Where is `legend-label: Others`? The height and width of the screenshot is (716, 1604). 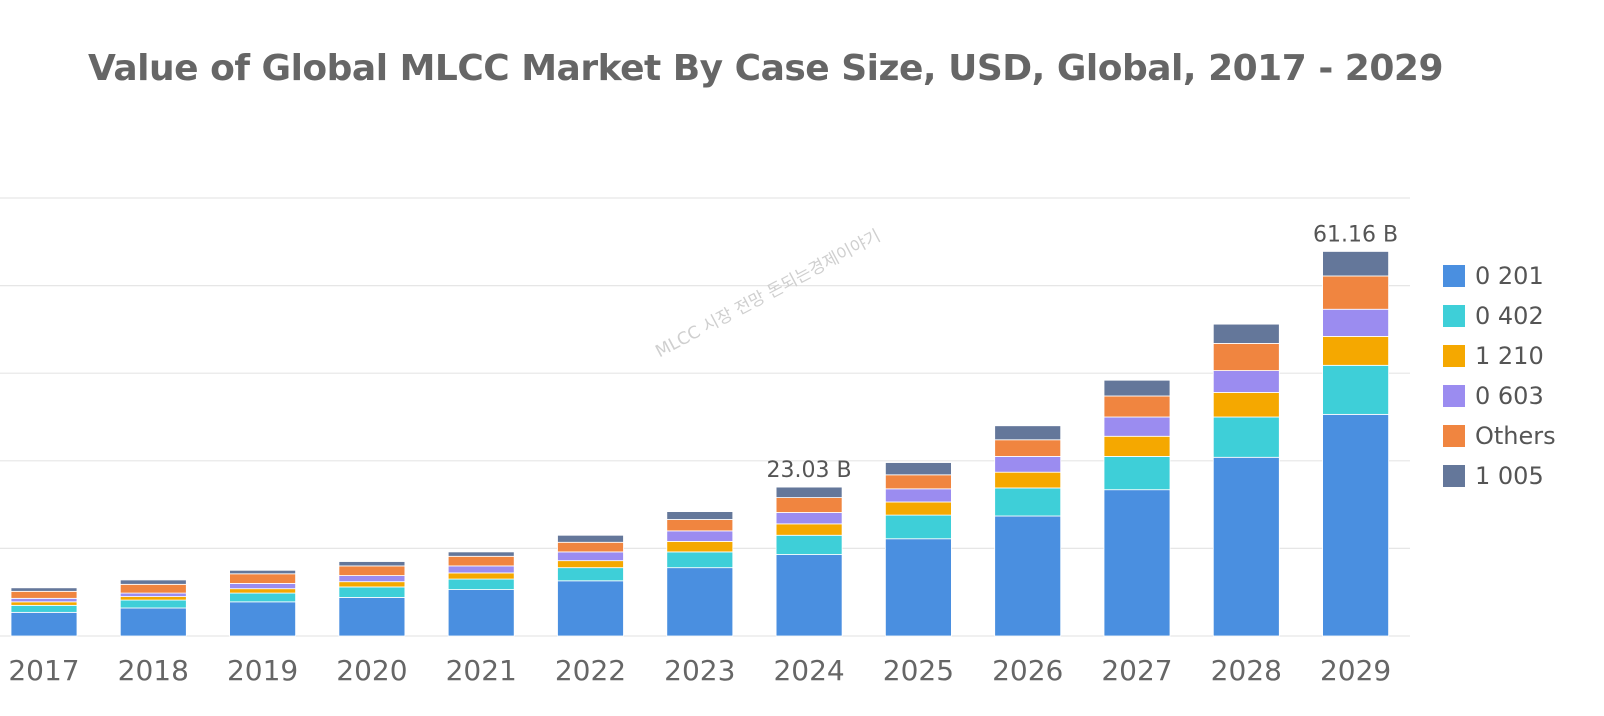
legend-label: Others is located at coordinates (1515, 436).